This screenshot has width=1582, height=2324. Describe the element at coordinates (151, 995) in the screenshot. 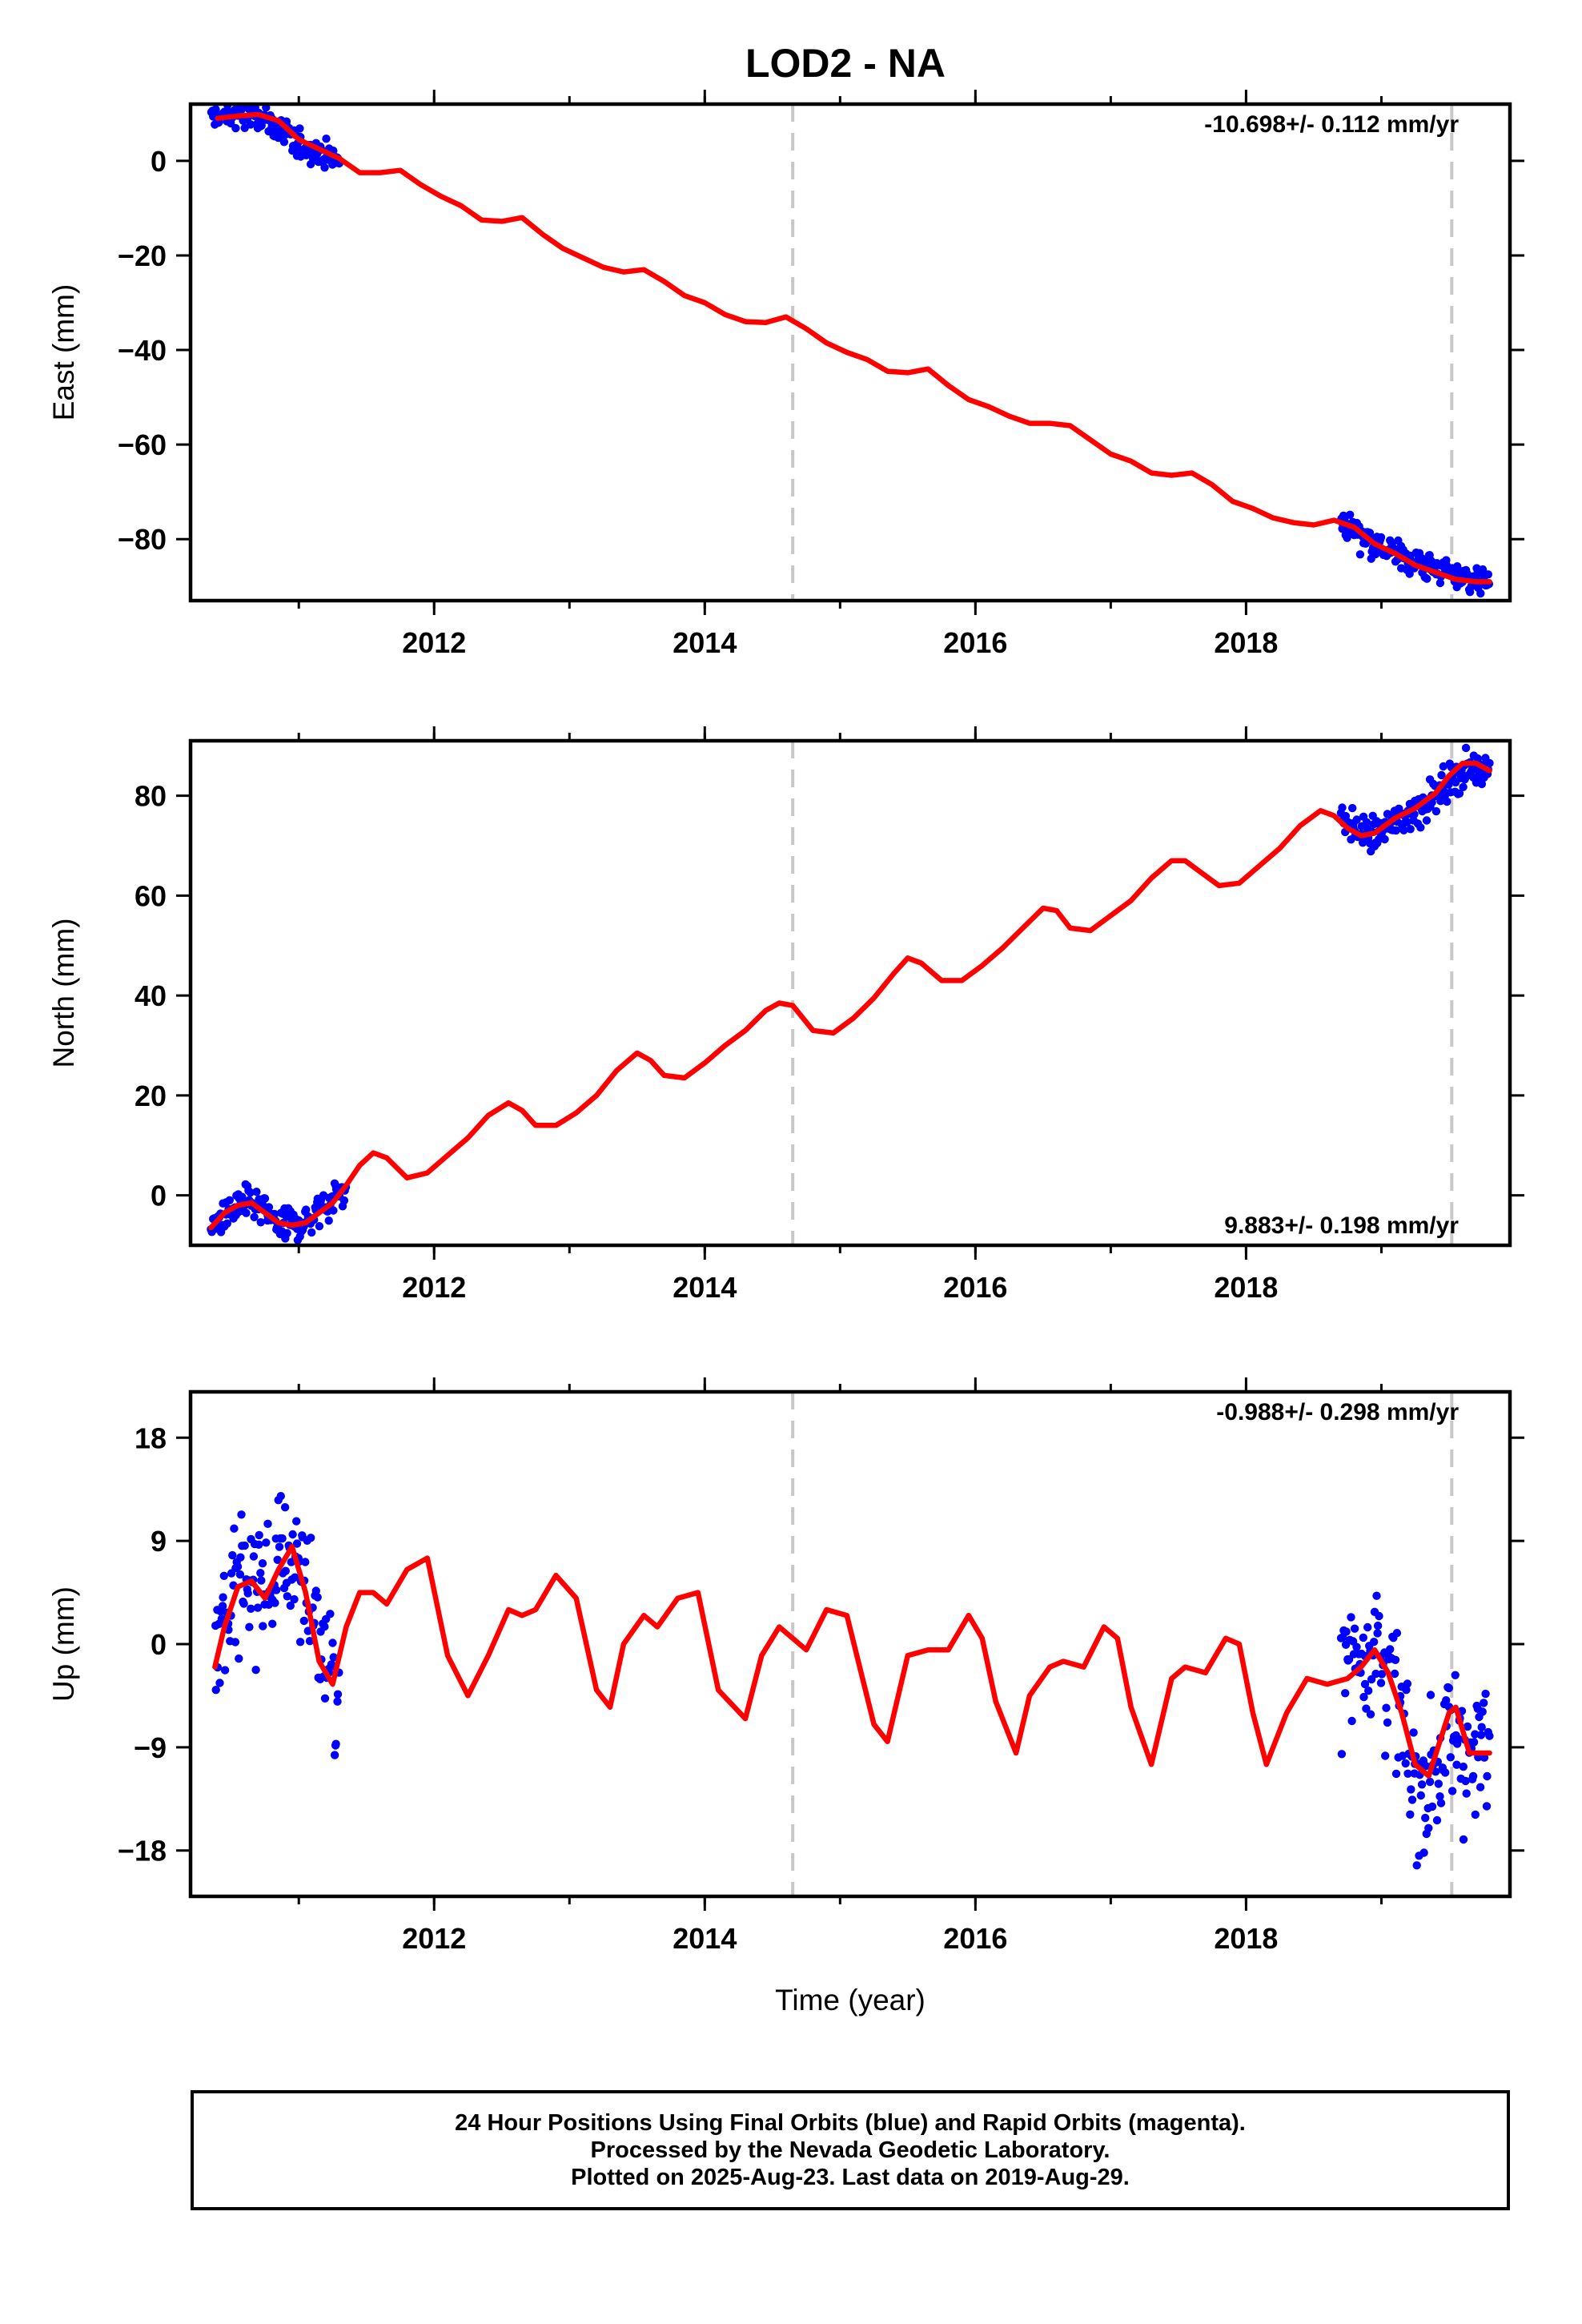

I see `north-ytick-label-40: 40` at that location.